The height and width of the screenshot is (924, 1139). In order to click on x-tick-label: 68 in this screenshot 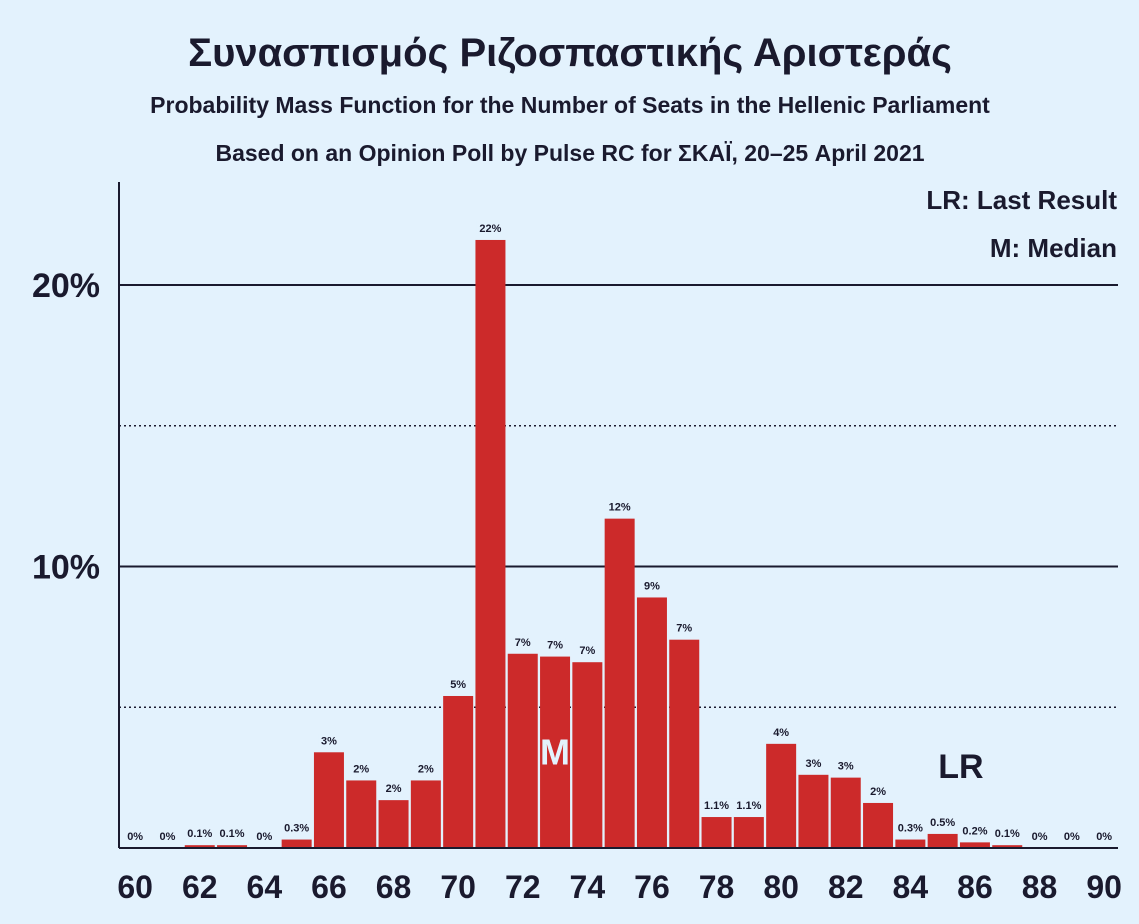, I will do `click(394, 887)`.